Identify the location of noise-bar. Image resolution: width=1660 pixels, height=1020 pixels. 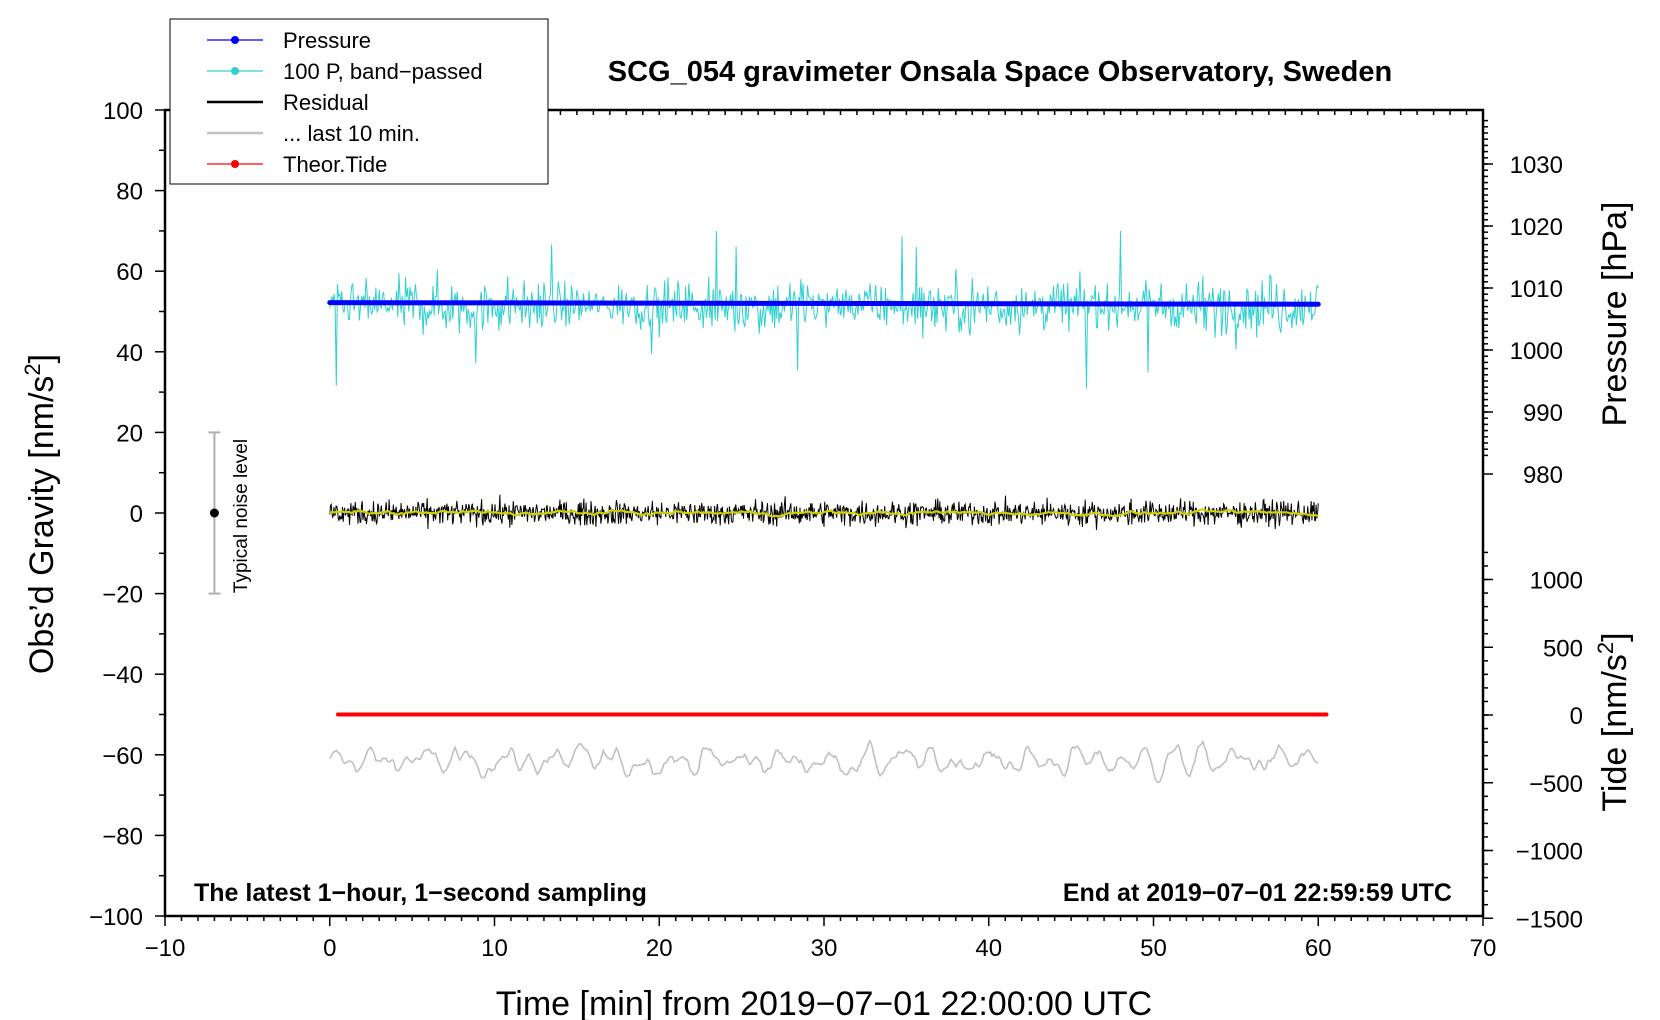
(214, 513).